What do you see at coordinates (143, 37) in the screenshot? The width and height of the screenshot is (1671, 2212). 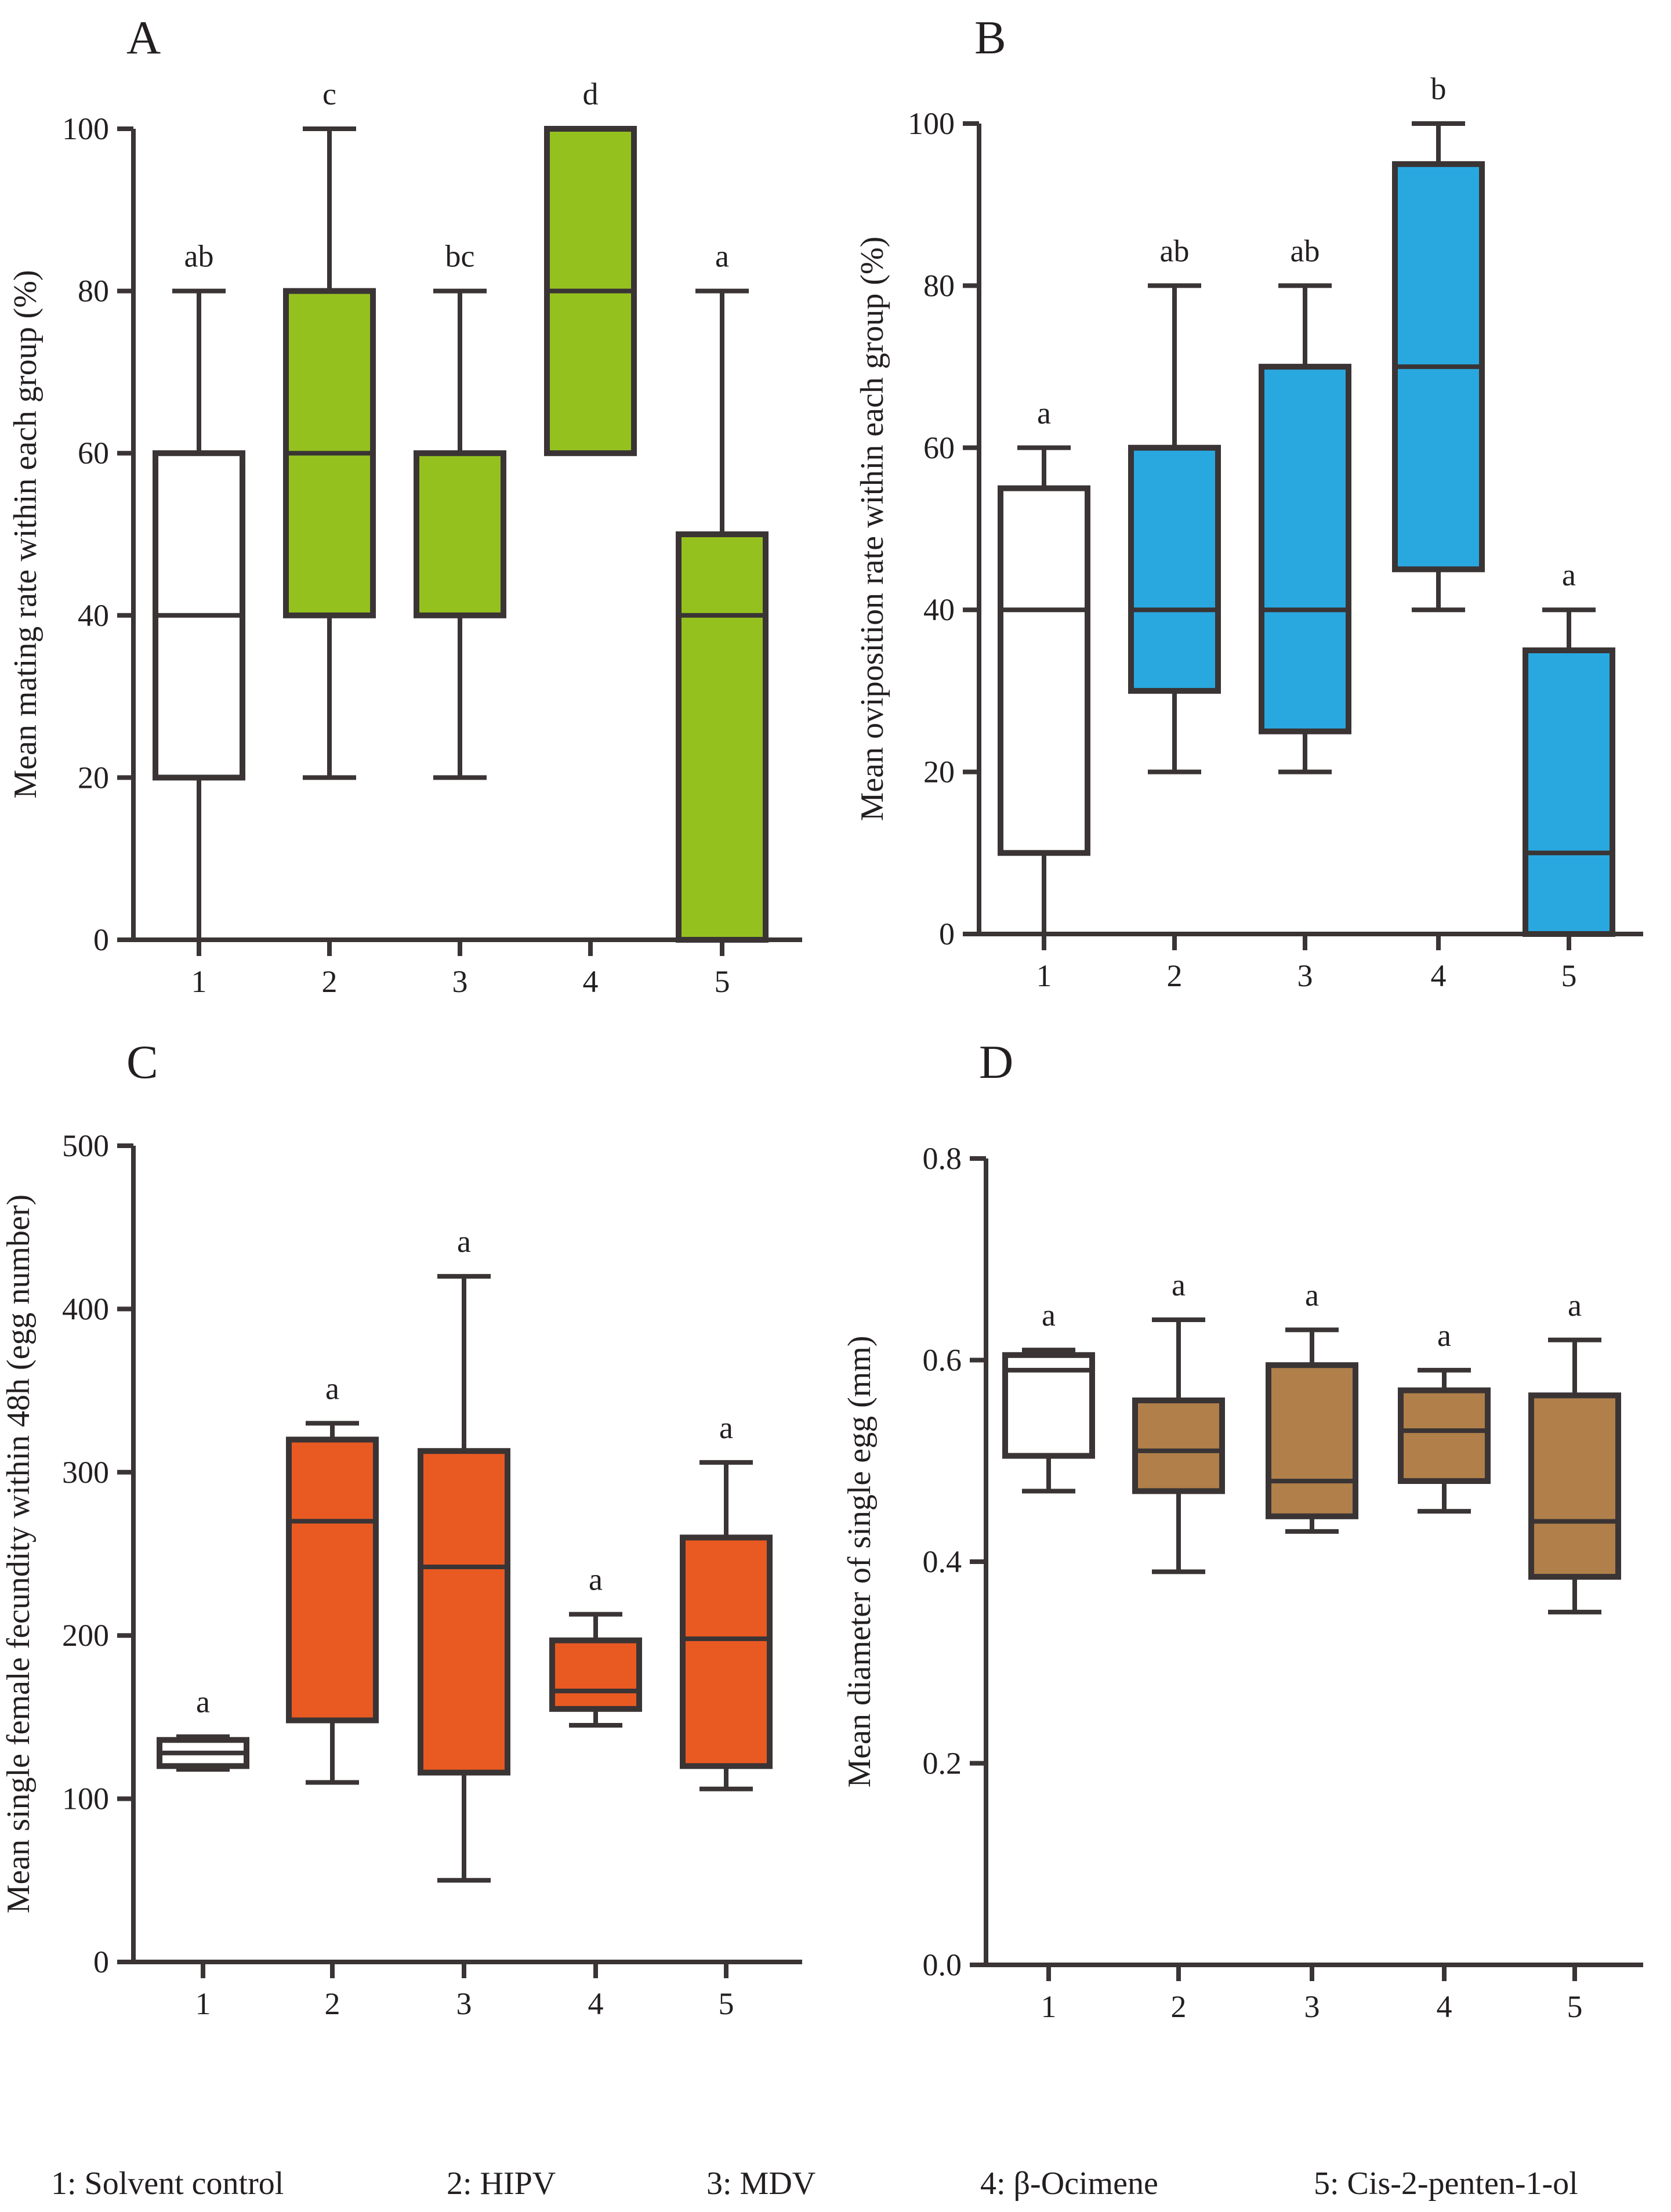 I see `panel-letter: A` at bounding box center [143, 37].